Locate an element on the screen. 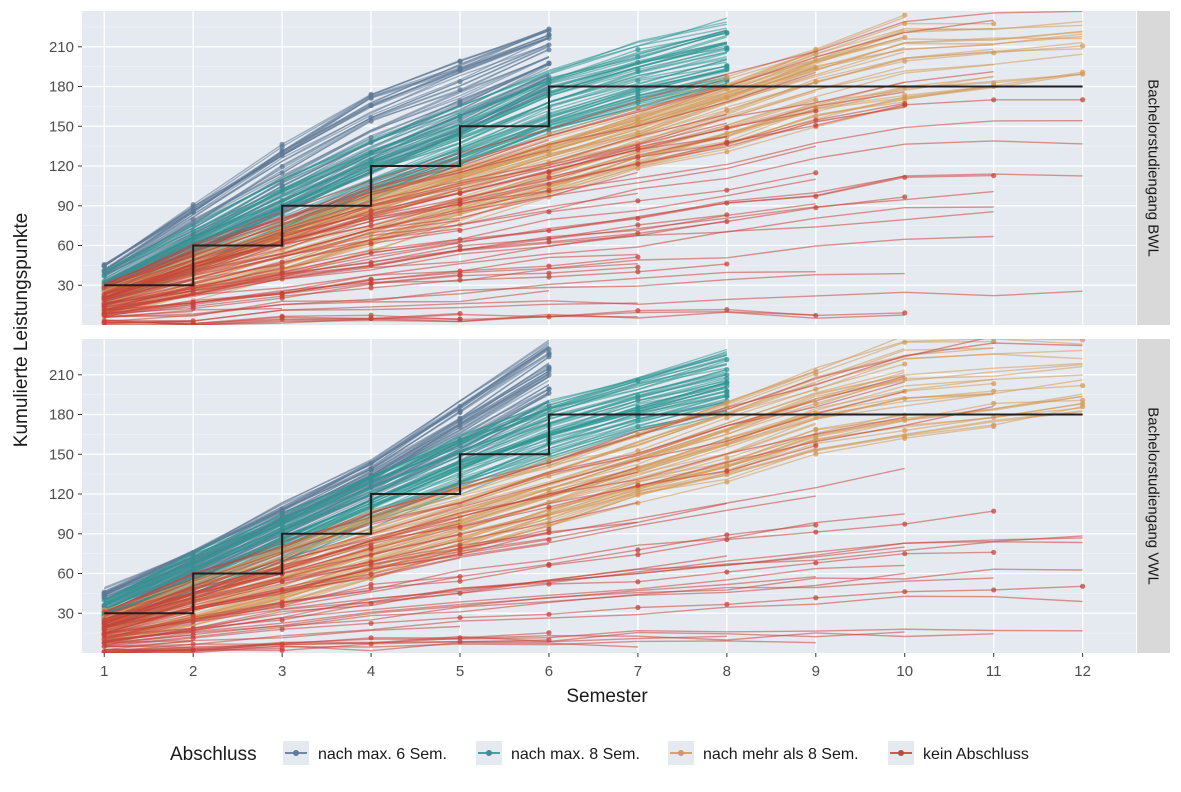 The height and width of the screenshot is (792, 1181). legend-entry-label: nach mehr als 8 Sem. is located at coordinates (781, 754).